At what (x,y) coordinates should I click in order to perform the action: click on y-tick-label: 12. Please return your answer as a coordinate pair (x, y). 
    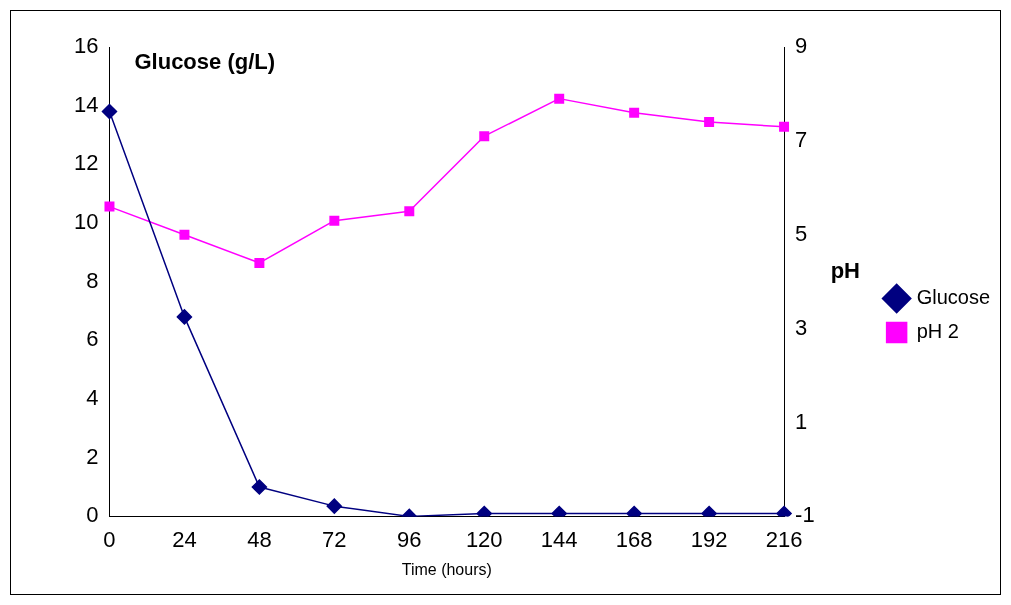
    Looking at the image, I should click on (86, 163).